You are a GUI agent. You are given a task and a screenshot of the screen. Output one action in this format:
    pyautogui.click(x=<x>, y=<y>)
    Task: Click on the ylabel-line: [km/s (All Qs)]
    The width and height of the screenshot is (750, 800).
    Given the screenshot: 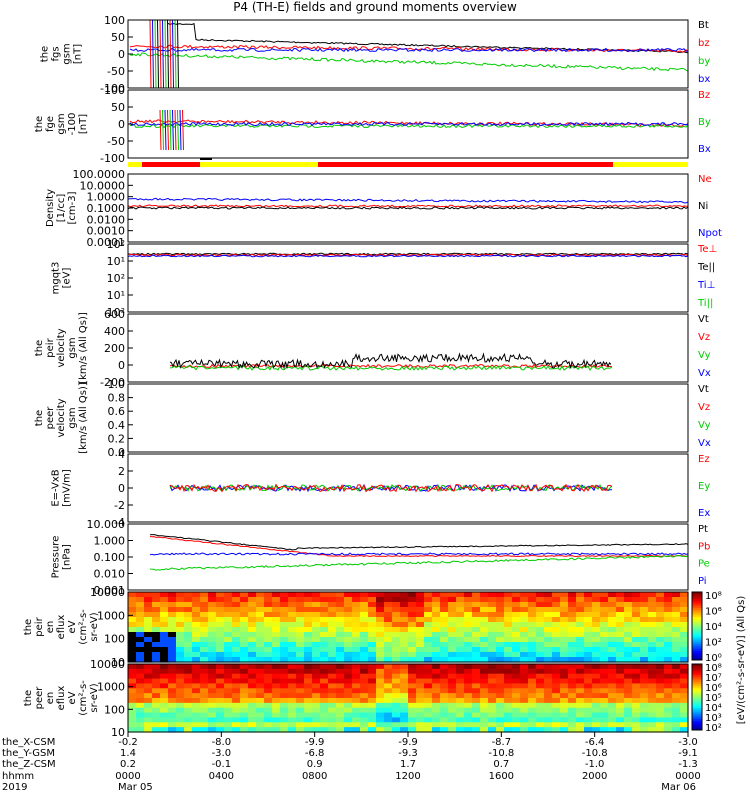 What is the action you would take?
    pyautogui.click(x=83, y=418)
    